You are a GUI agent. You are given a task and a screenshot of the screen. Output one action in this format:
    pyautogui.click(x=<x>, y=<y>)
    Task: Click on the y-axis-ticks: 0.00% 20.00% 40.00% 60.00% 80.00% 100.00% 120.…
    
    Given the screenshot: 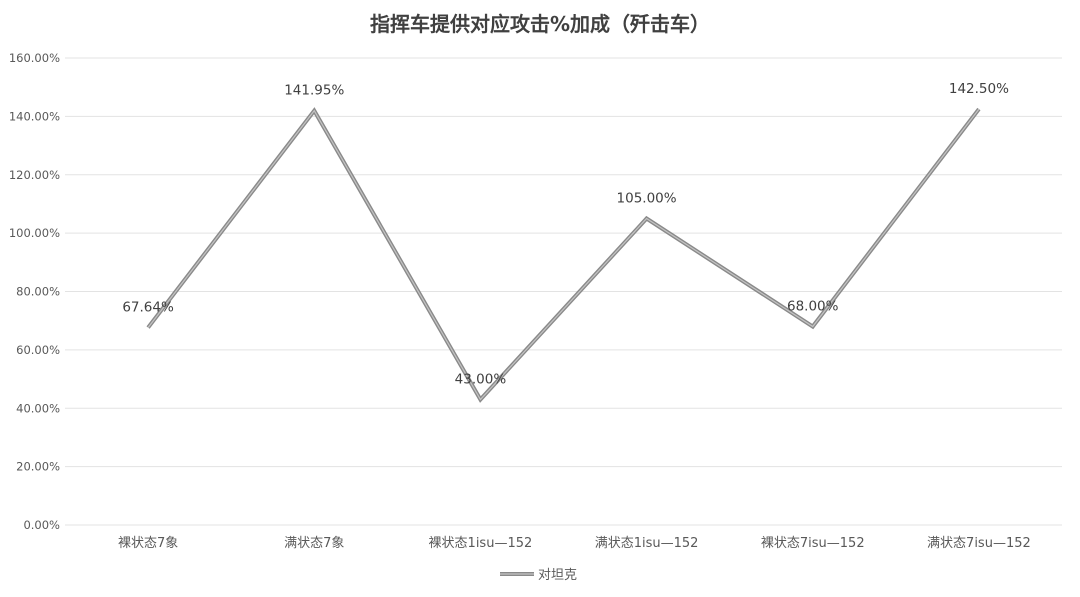 What is the action you would take?
    pyautogui.click(x=34, y=291)
    